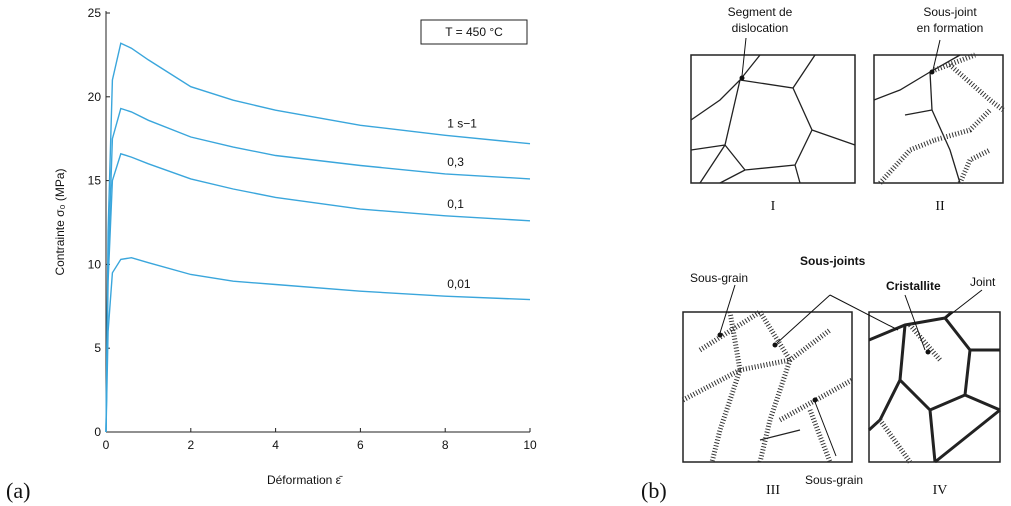  Describe the element at coordinates (445, 445) in the screenshot. I see `x-tick-label: 8` at that location.